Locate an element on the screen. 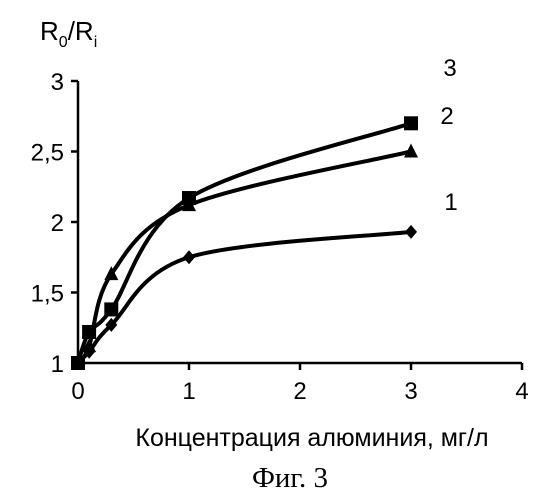 This screenshot has height=500, width=540. y-tick-label: 2 is located at coordinates (57, 223).